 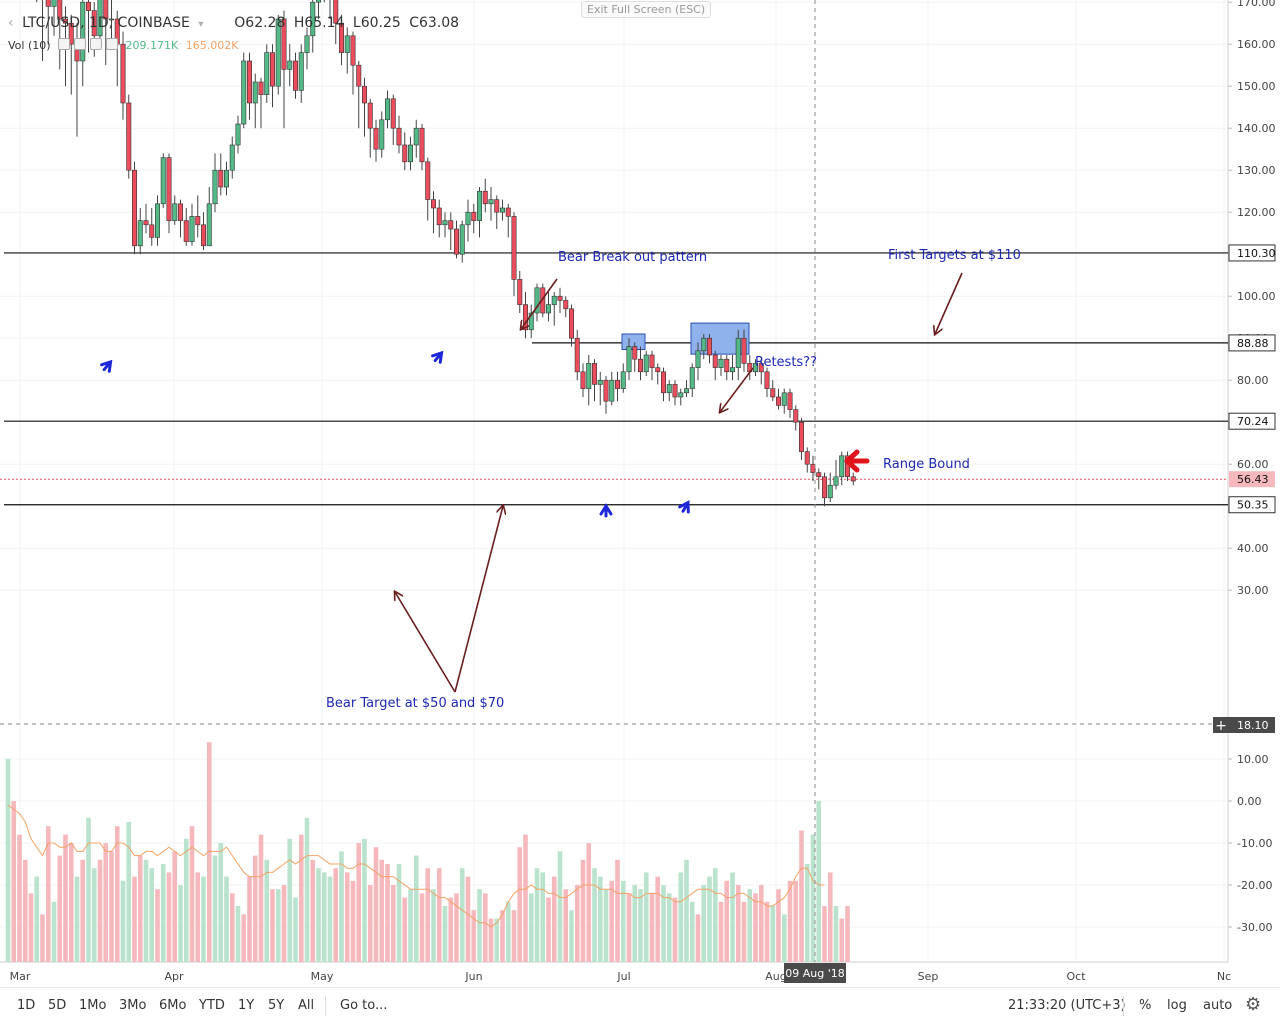 I want to click on exit-fullscreen-button: Exit Full Screen (ESC), so click(x=646, y=9).